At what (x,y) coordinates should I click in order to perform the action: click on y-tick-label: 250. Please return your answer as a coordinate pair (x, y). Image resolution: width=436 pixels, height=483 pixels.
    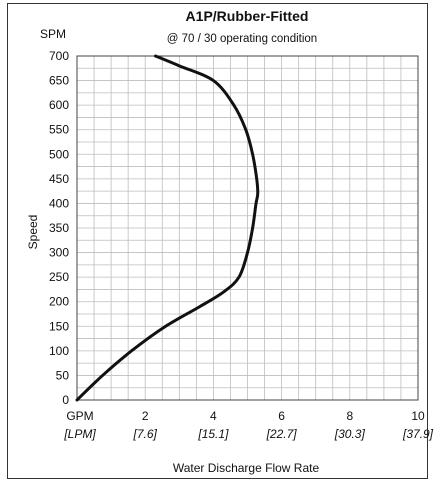
    Looking at the image, I should click on (59, 277).